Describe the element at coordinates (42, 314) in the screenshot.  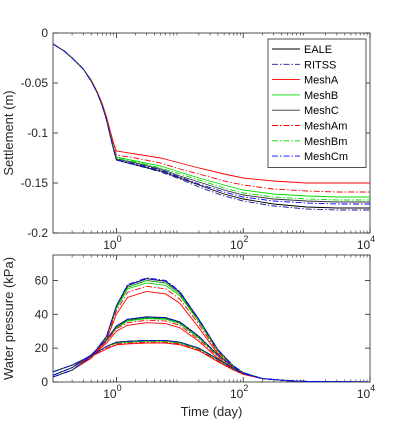
I see `y-tick-label: 40` at that location.